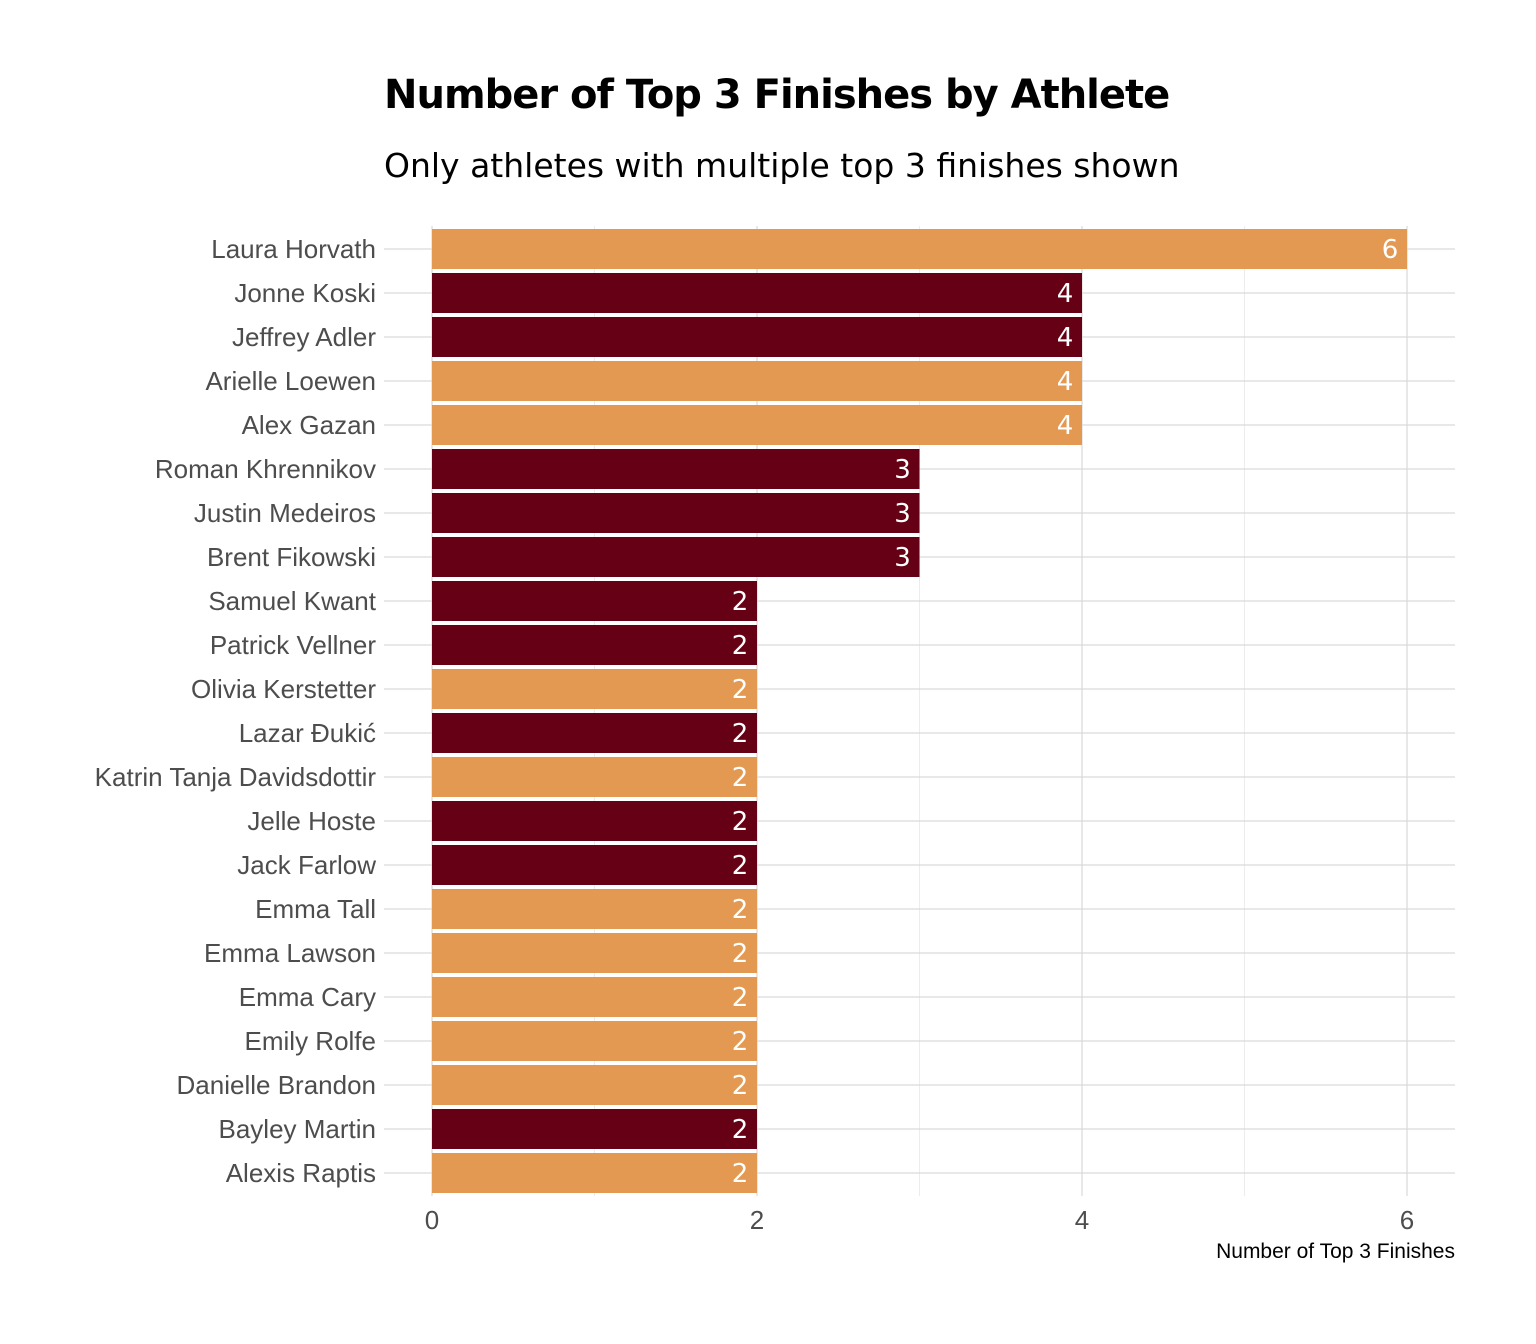  I want to click on category-label: Patrick Vellner, so click(293, 645).